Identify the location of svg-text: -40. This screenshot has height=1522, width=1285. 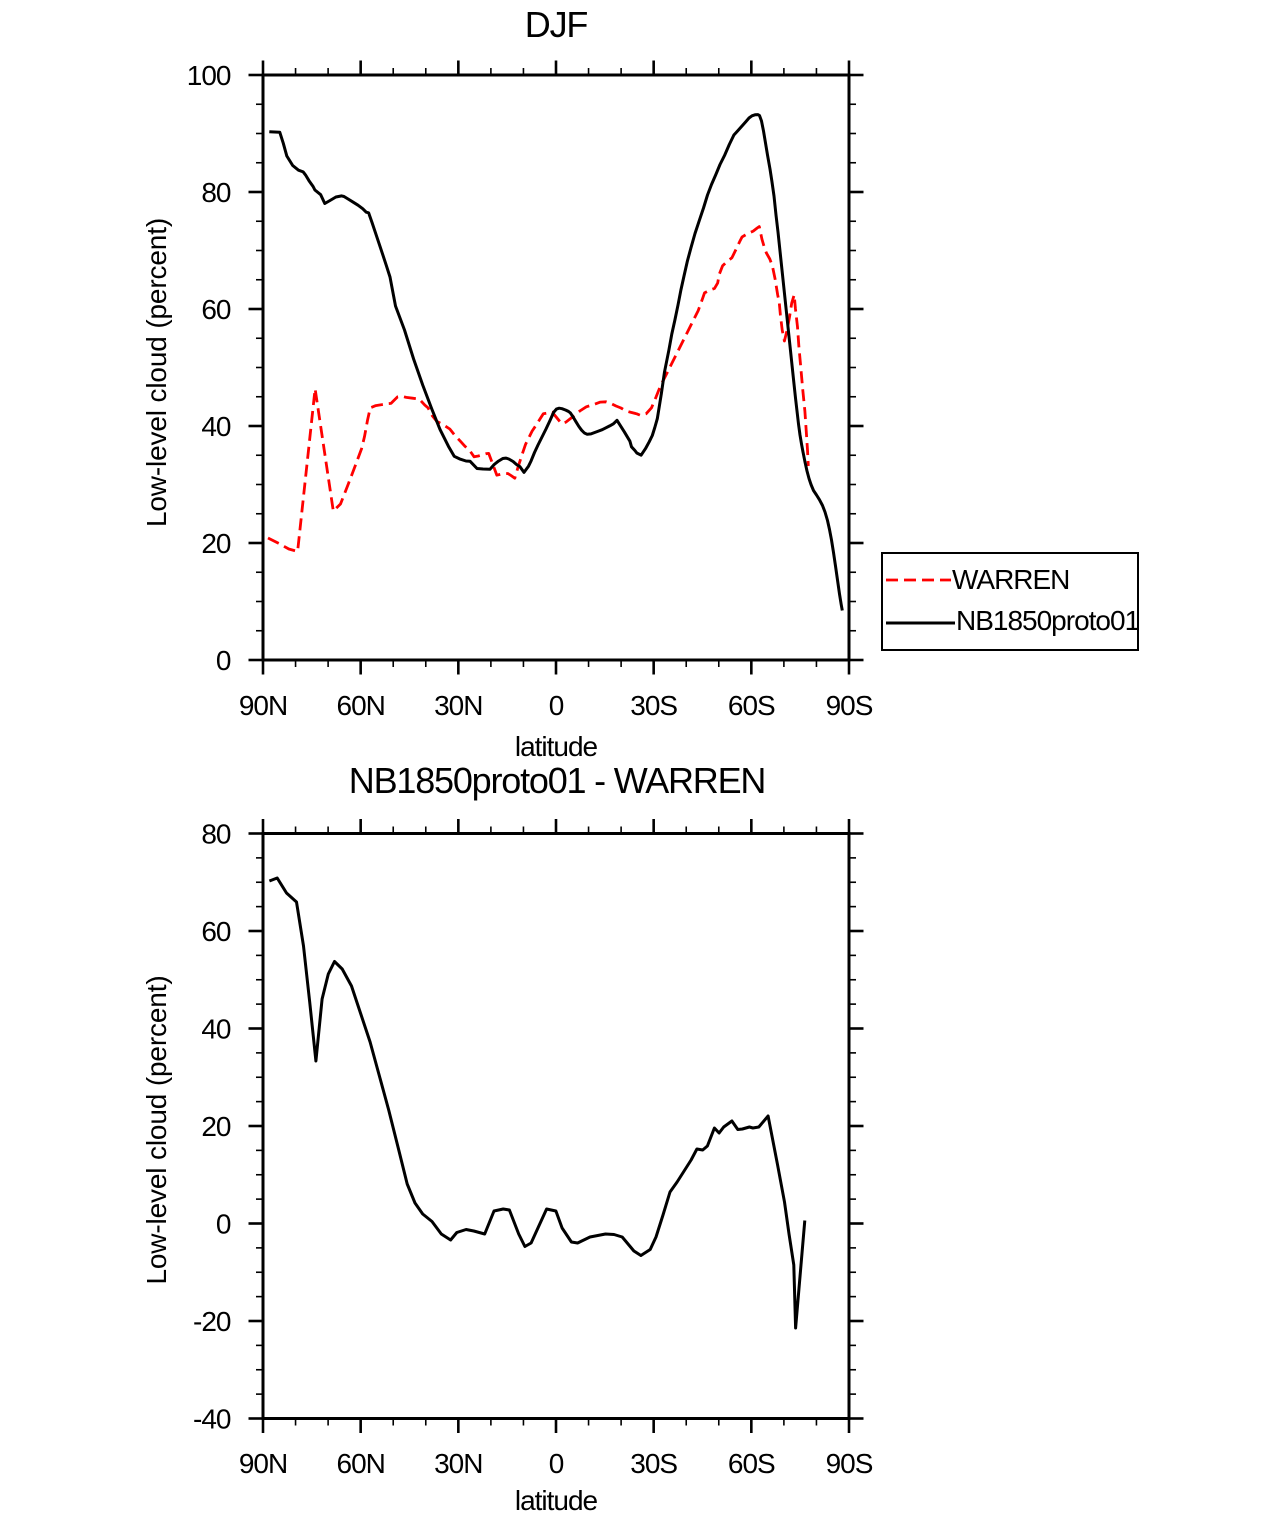
(212, 1419).